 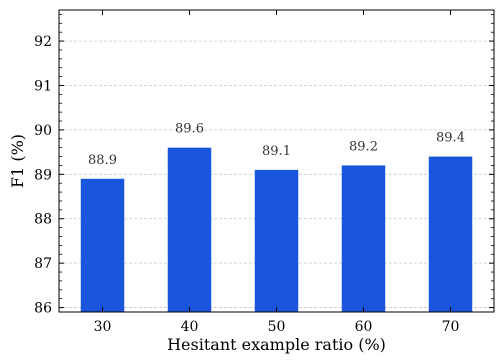 What do you see at coordinates (276, 344) in the screenshot?
I see `x-axis-title: Hesitant example ratio (%)` at bounding box center [276, 344].